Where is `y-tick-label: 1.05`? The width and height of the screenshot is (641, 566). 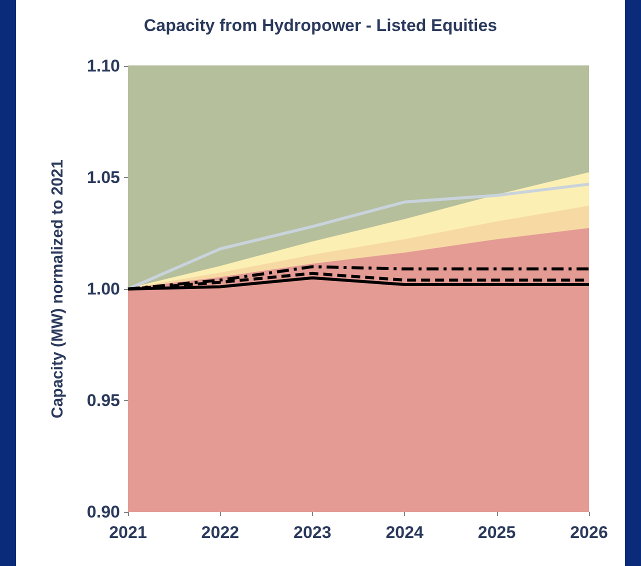 y-tick-label: 1.05 is located at coordinates (103, 177).